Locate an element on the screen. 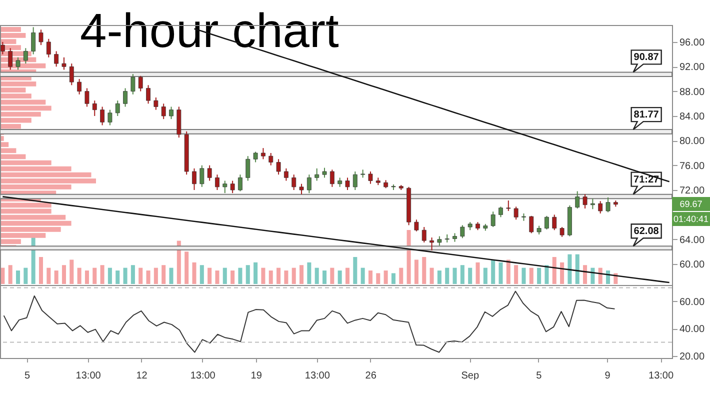 The height and width of the screenshot is (399, 710). y-tick-label: 64.00 is located at coordinates (692, 240).